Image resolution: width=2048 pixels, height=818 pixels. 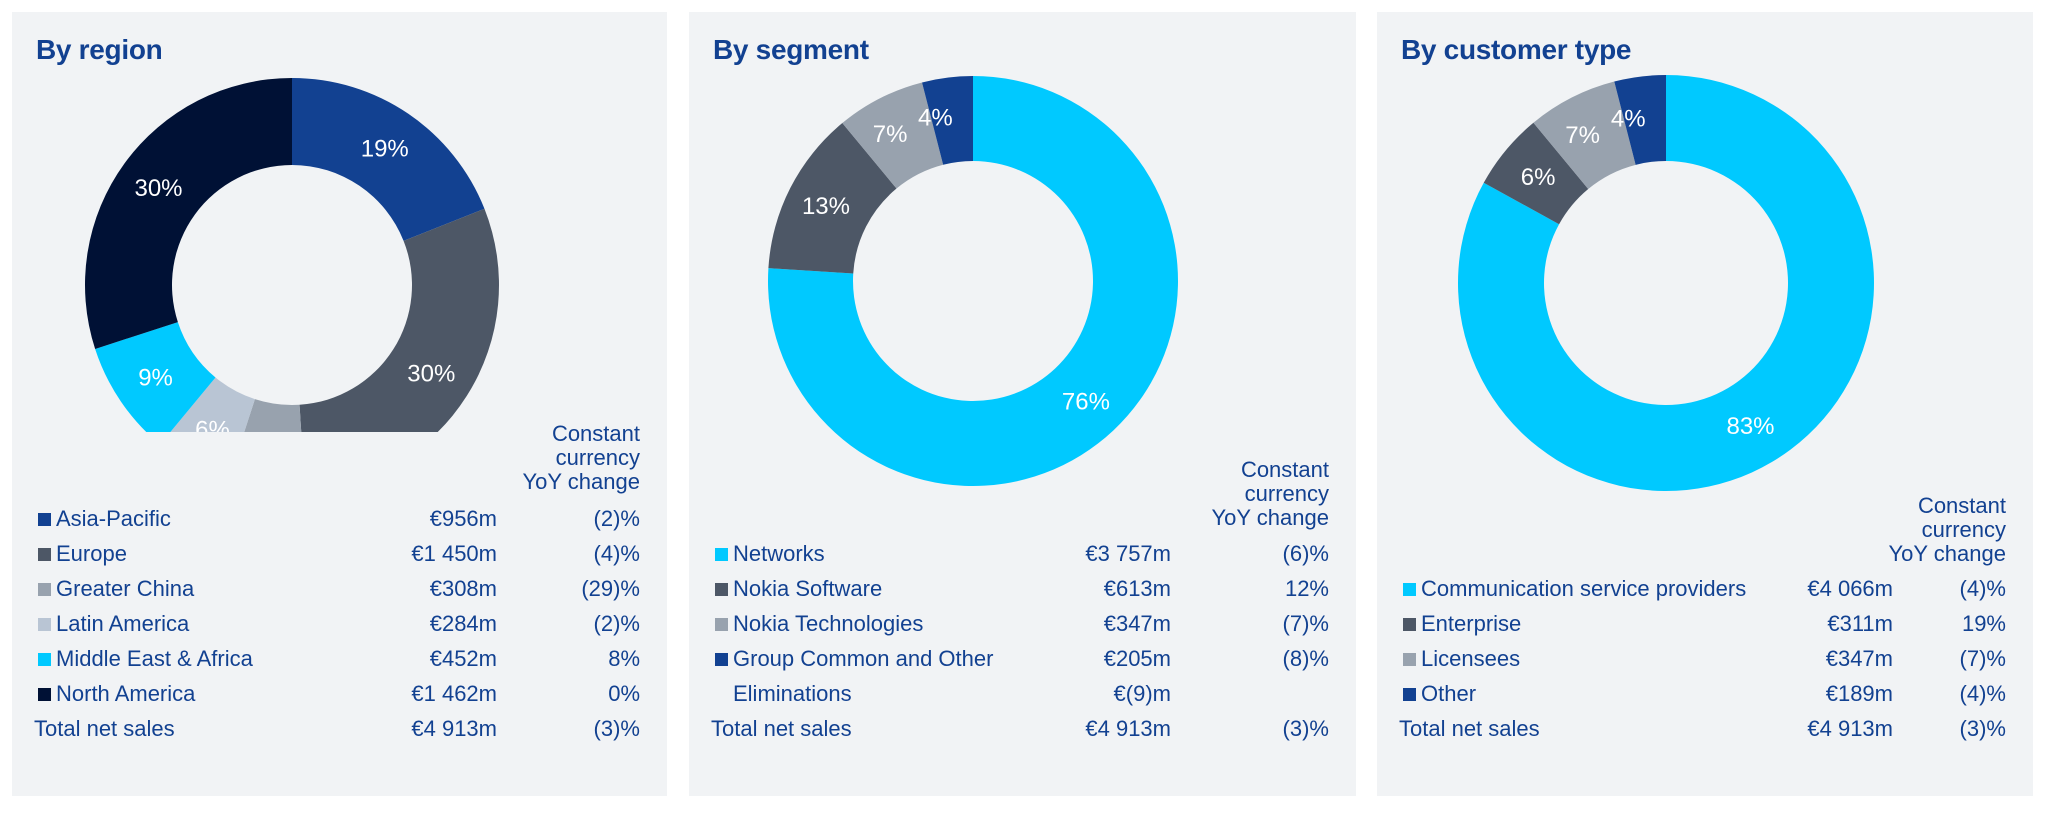 I want to click on donut-slice-north-america, so click(x=188, y=213).